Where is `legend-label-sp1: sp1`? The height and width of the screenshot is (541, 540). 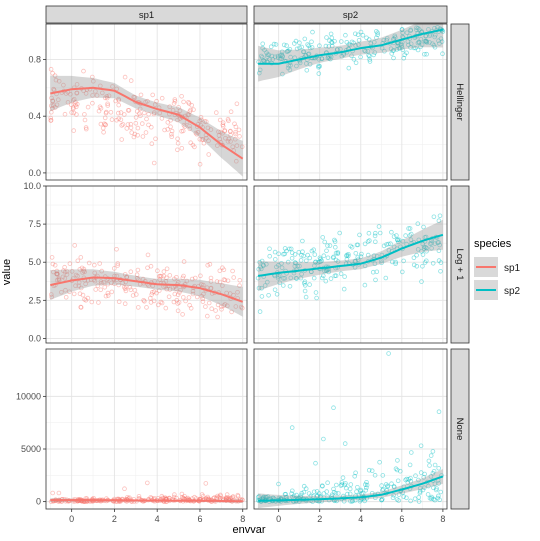 legend-label-sp1: sp1 is located at coordinates (512, 268).